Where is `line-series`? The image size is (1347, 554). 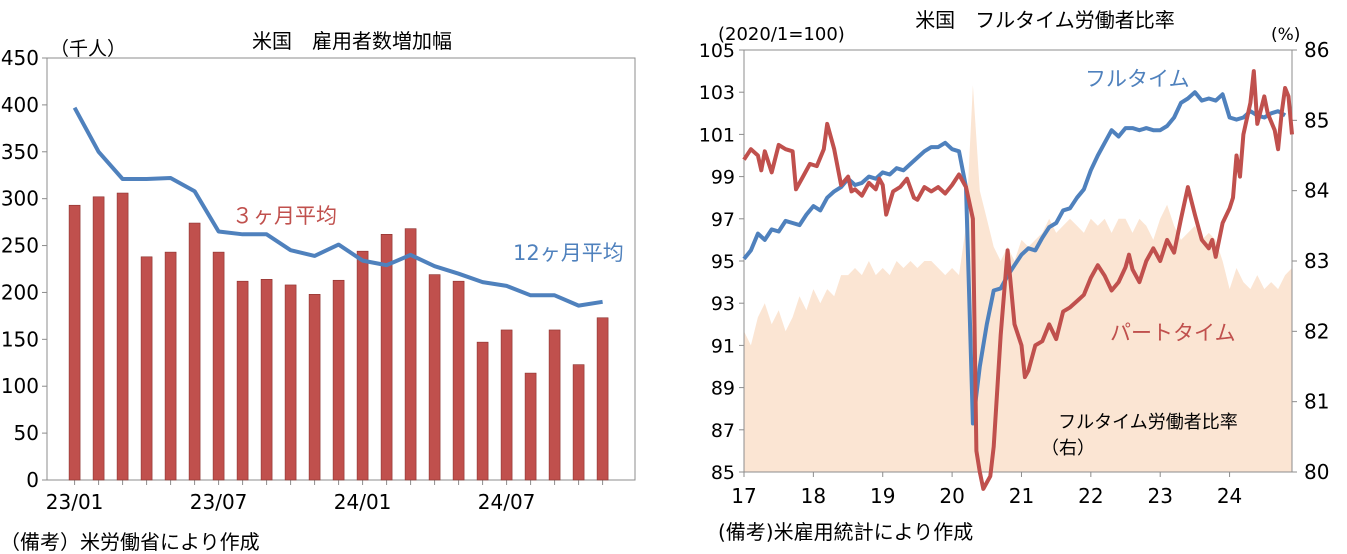 line-series is located at coordinates (337, 207).